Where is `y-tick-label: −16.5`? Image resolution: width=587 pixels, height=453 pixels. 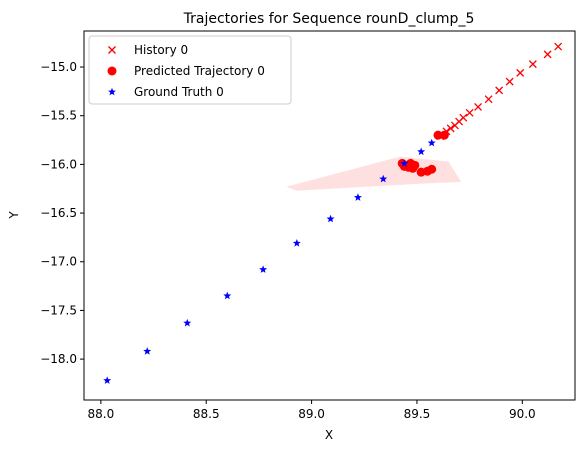 y-tick-label: −16.5 is located at coordinates (58, 213).